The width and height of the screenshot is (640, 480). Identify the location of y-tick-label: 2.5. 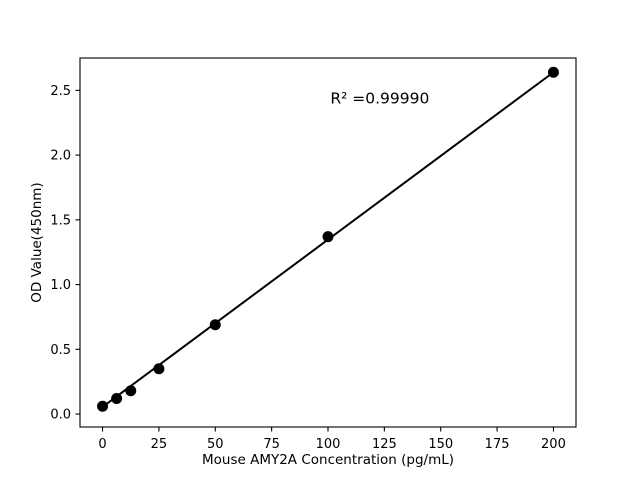
(60, 91).